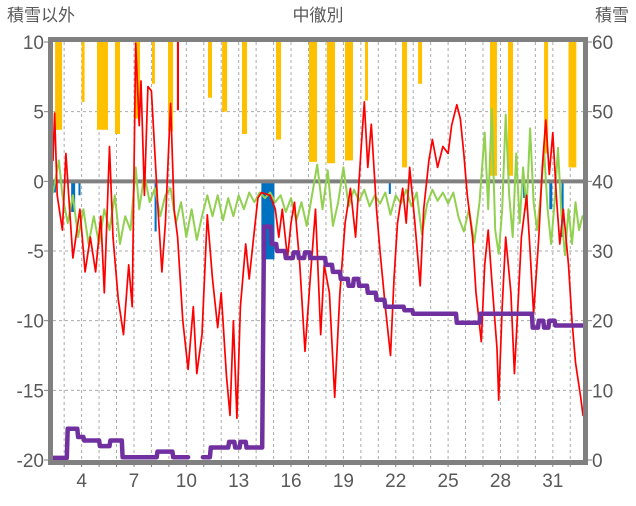 The width and height of the screenshot is (636, 506). Describe the element at coordinates (30, 391) in the screenshot. I see `left-axis-ticklabel: -15` at that location.